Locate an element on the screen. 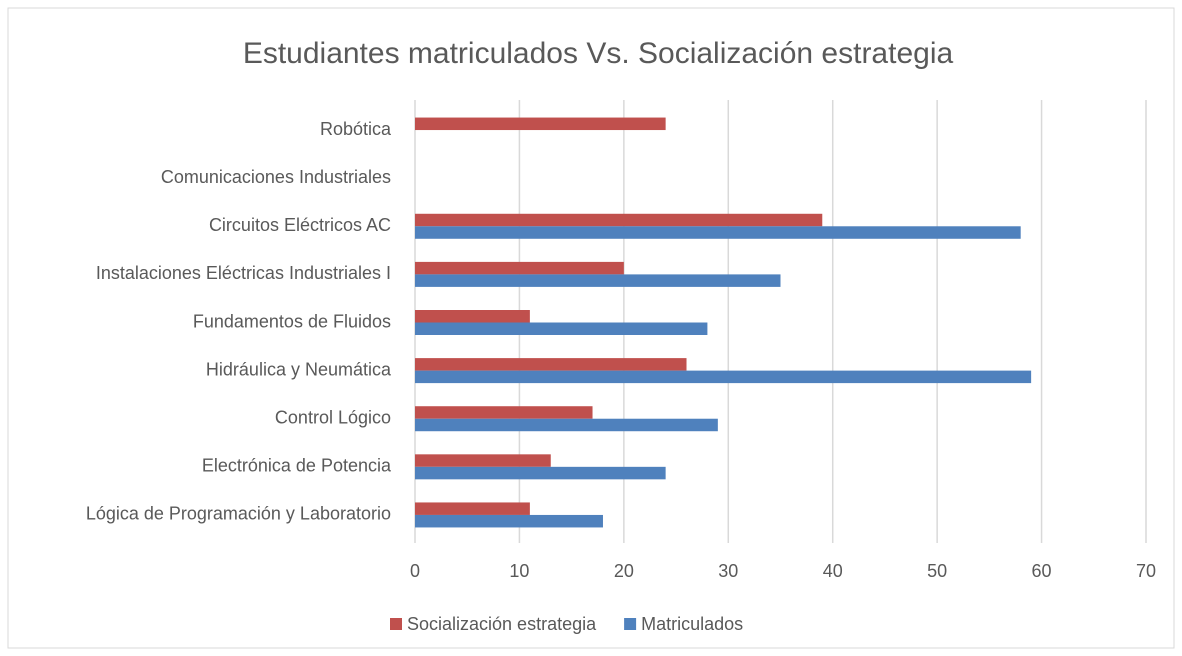 The width and height of the screenshot is (1182, 656). x-tick-label: 20 is located at coordinates (624, 571).